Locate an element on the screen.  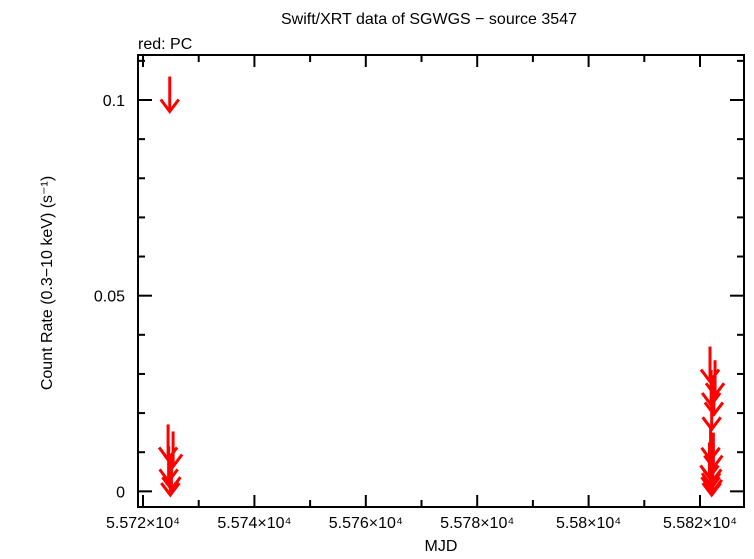
x-tick-label: 5.58×10⁴ is located at coordinates (588, 523).